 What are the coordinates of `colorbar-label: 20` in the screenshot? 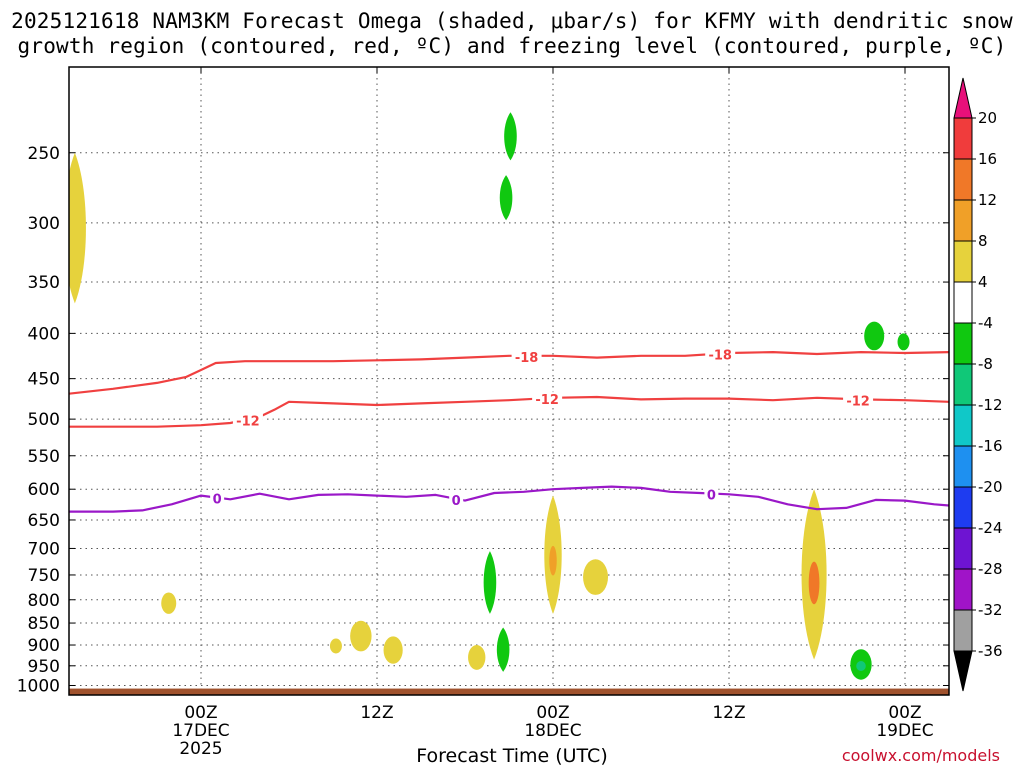 It's located at (987, 118).